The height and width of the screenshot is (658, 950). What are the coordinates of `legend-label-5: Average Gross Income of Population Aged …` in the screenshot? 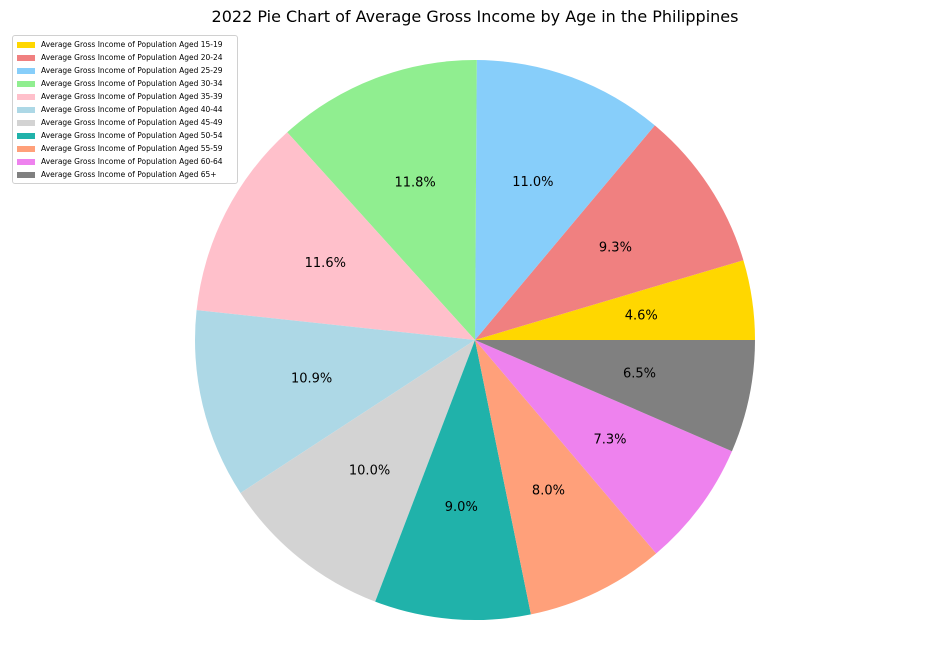 It's located at (132, 109).